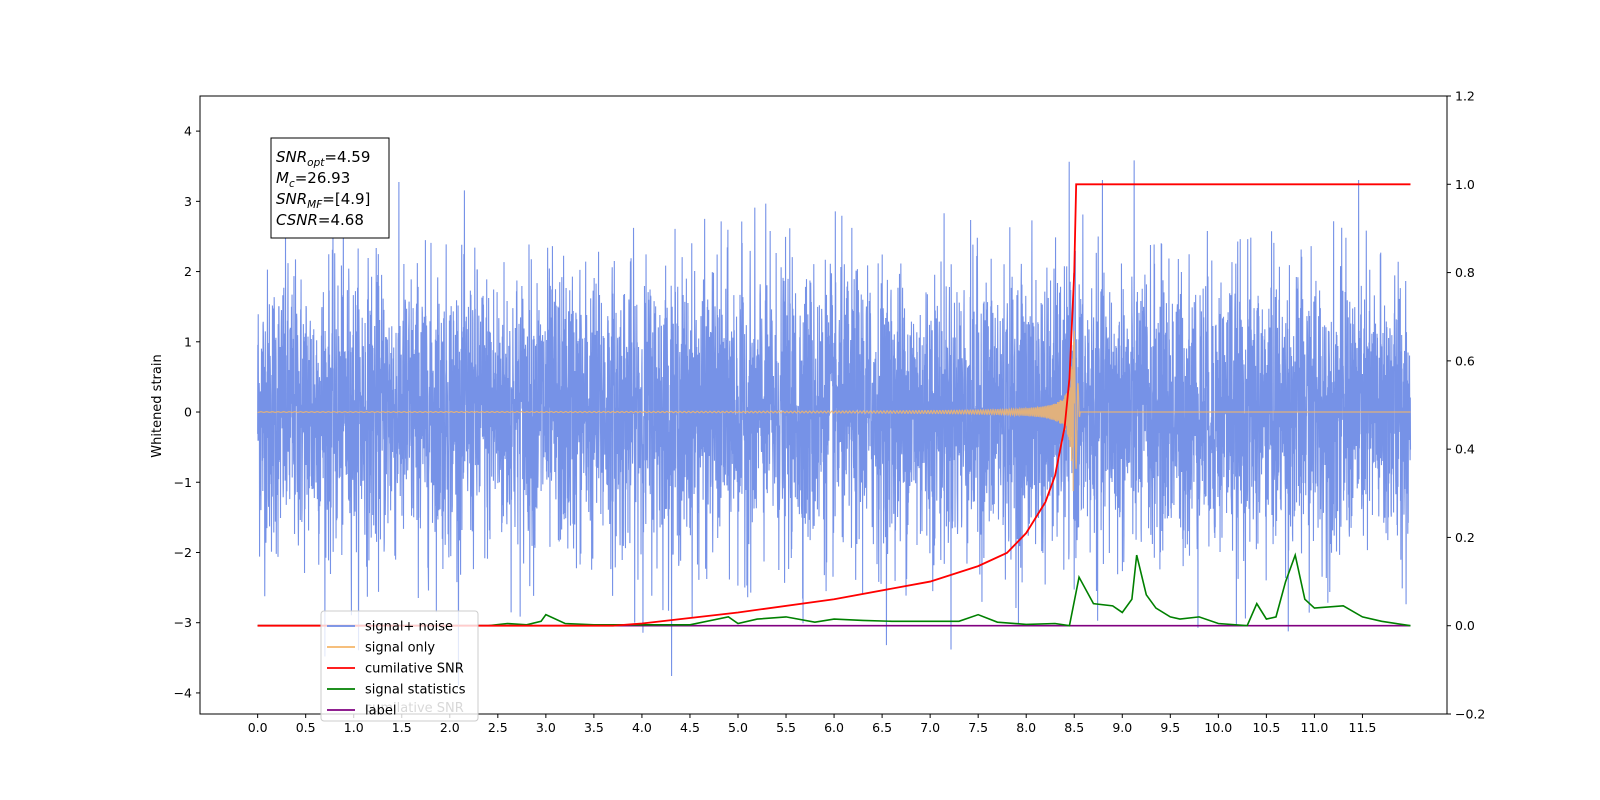 The width and height of the screenshot is (1600, 800). I want to click on annotation-line: CSNR=4.68, so click(320, 220).